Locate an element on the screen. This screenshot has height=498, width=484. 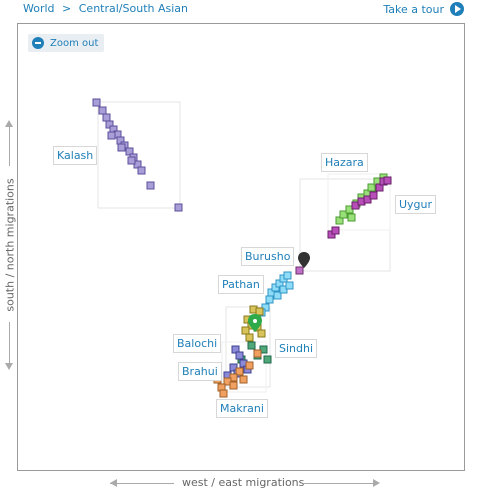
label-makrani: Makrani is located at coordinates (242, 408).